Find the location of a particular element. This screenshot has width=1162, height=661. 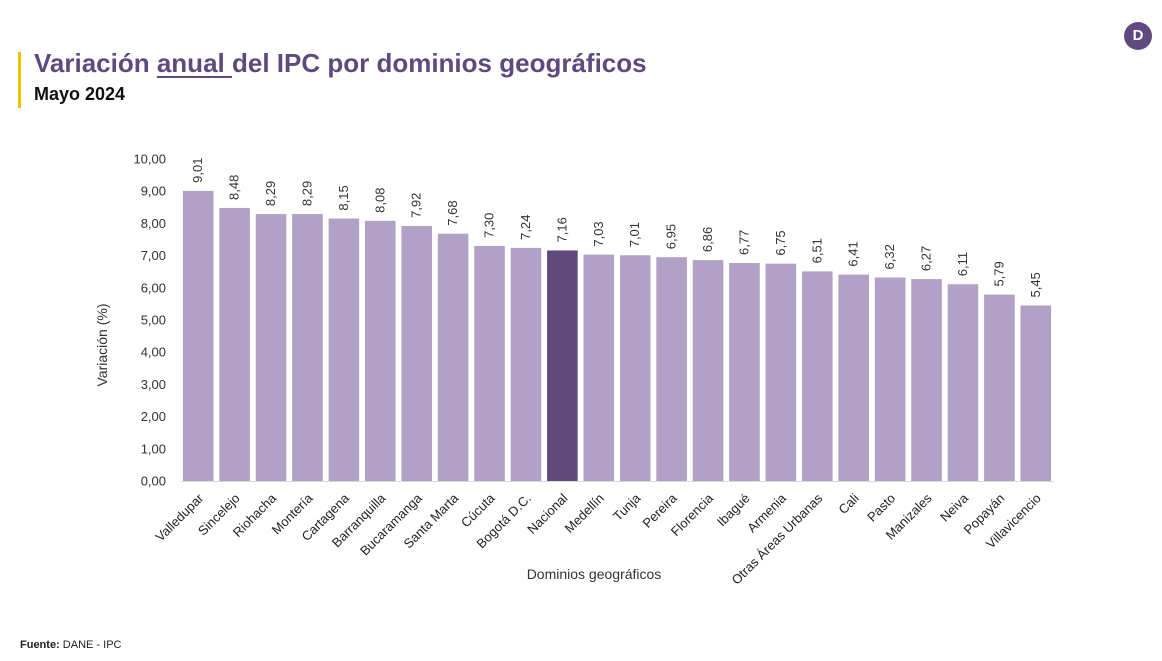

bar-value-label: 6,51 is located at coordinates (816, 250).